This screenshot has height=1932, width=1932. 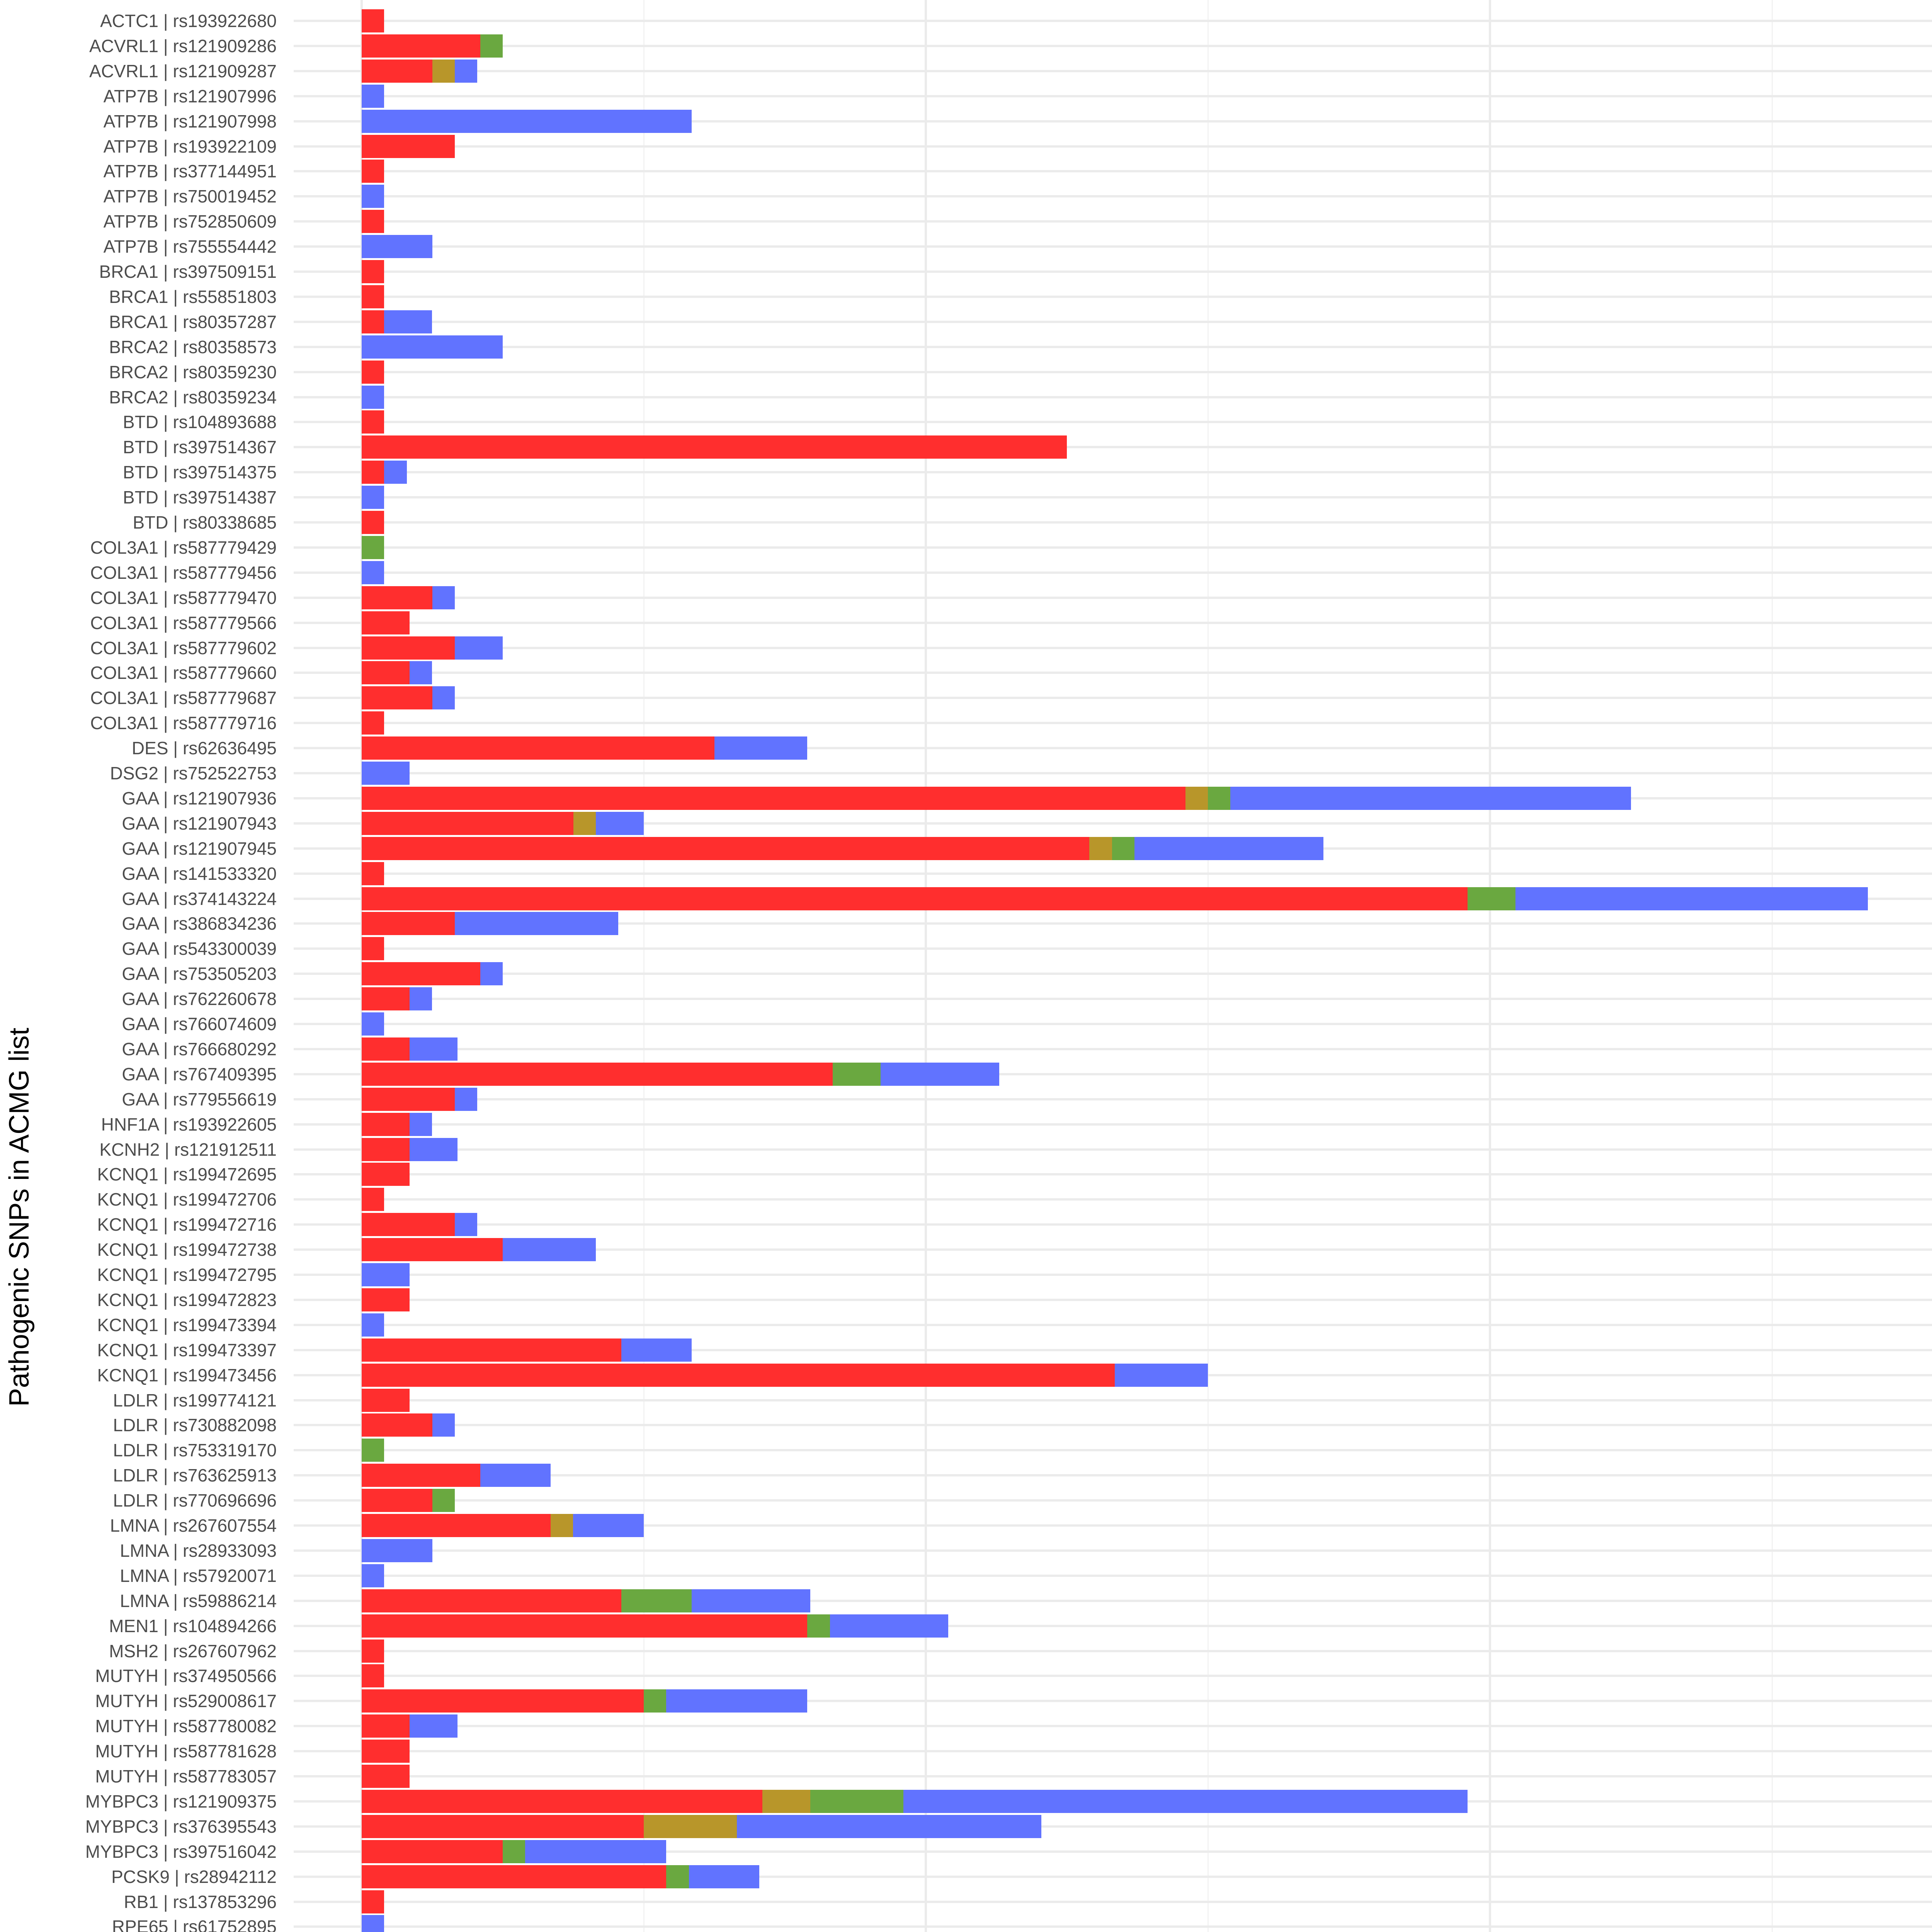 I want to click on y-tick-label: BRCA2 | rs80359230, so click(x=193, y=372).